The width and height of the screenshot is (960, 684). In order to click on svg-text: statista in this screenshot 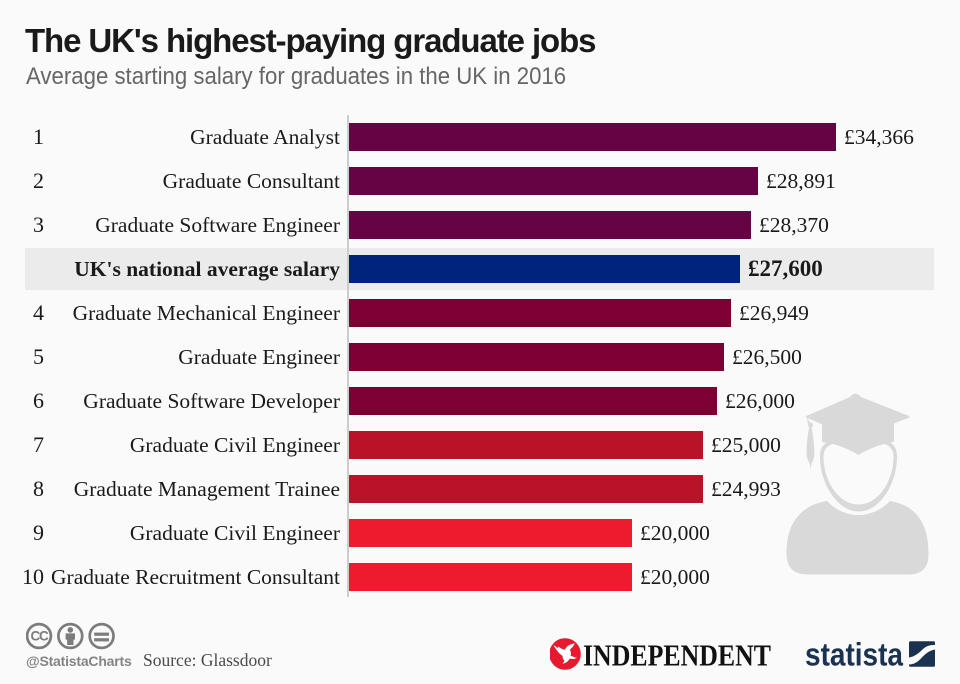, I will do `click(854, 653)`.